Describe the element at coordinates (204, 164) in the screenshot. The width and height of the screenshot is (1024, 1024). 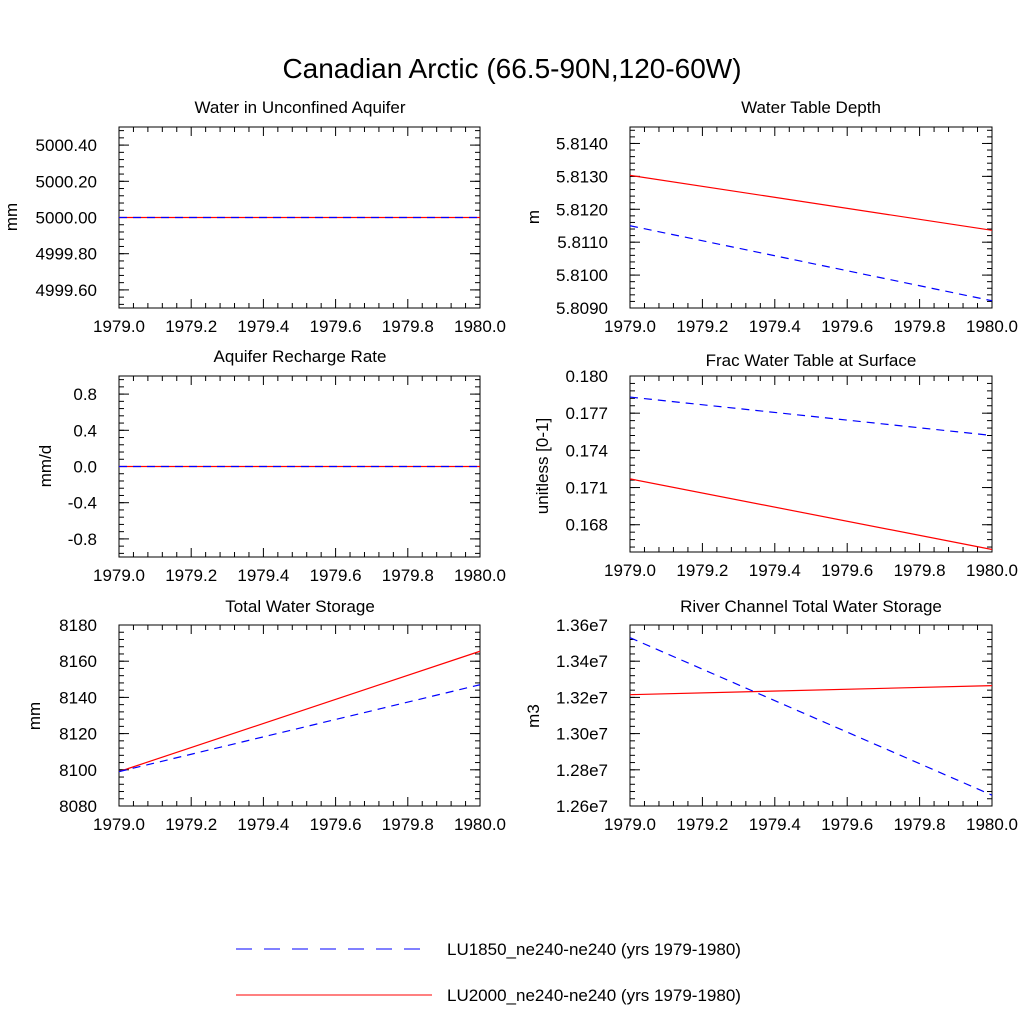
I see `panel-water-in-unconfined-aquifer: Water in Unconfined Aquifer mm` at that location.